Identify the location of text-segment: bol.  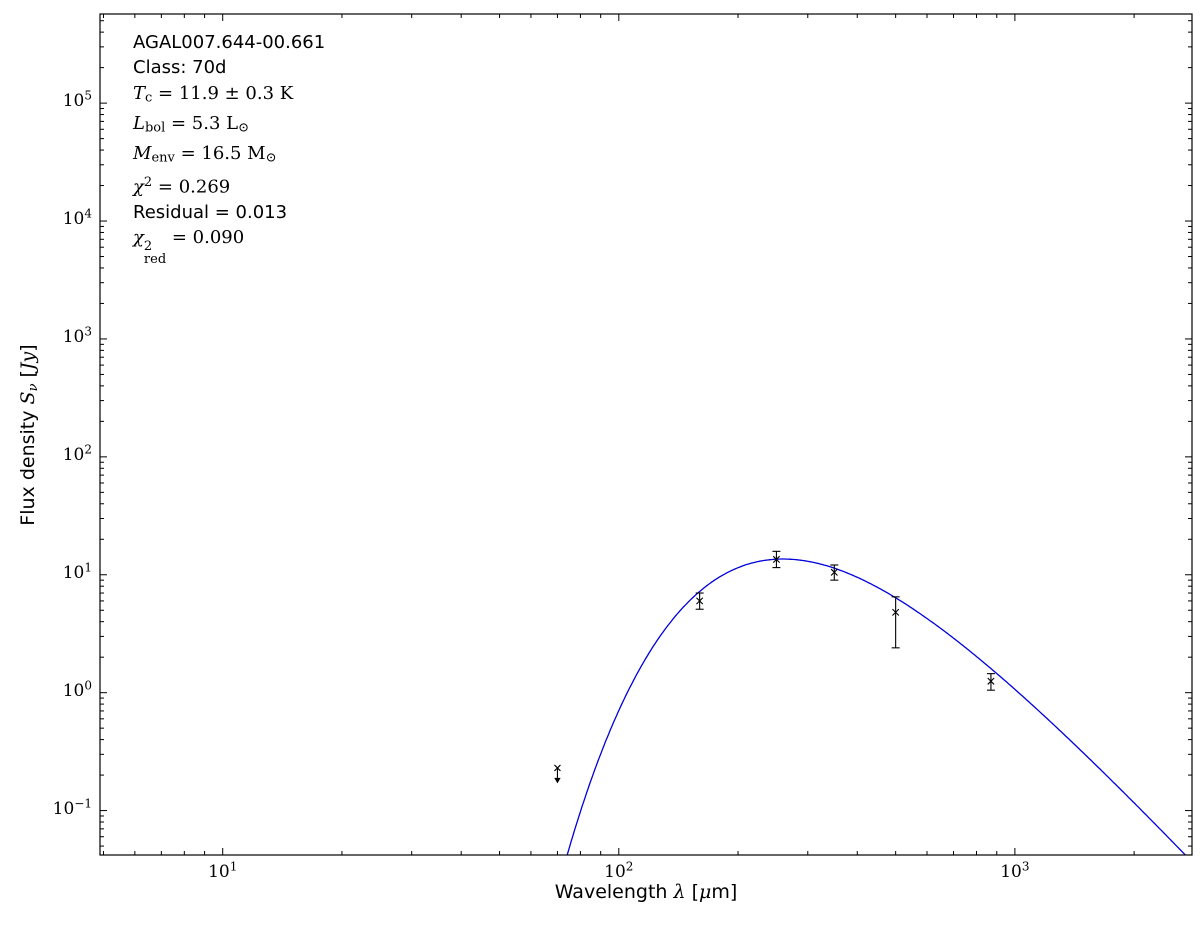
(155, 128).